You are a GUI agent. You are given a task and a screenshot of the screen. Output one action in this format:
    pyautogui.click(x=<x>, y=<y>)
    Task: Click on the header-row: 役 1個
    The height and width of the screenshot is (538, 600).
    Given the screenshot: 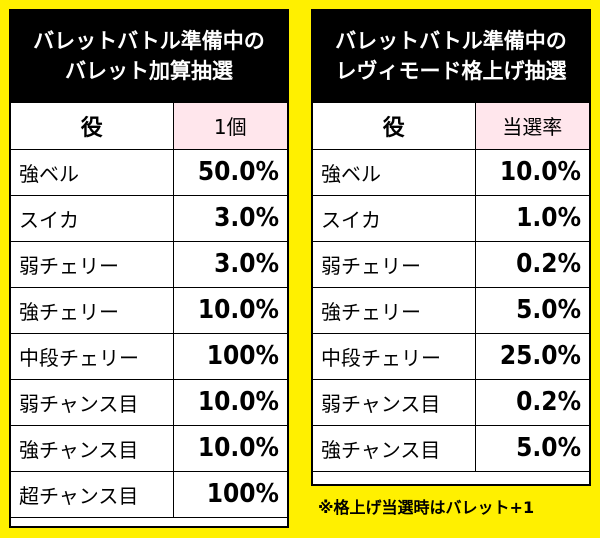 What is the action you would take?
    pyautogui.click(x=149, y=126)
    